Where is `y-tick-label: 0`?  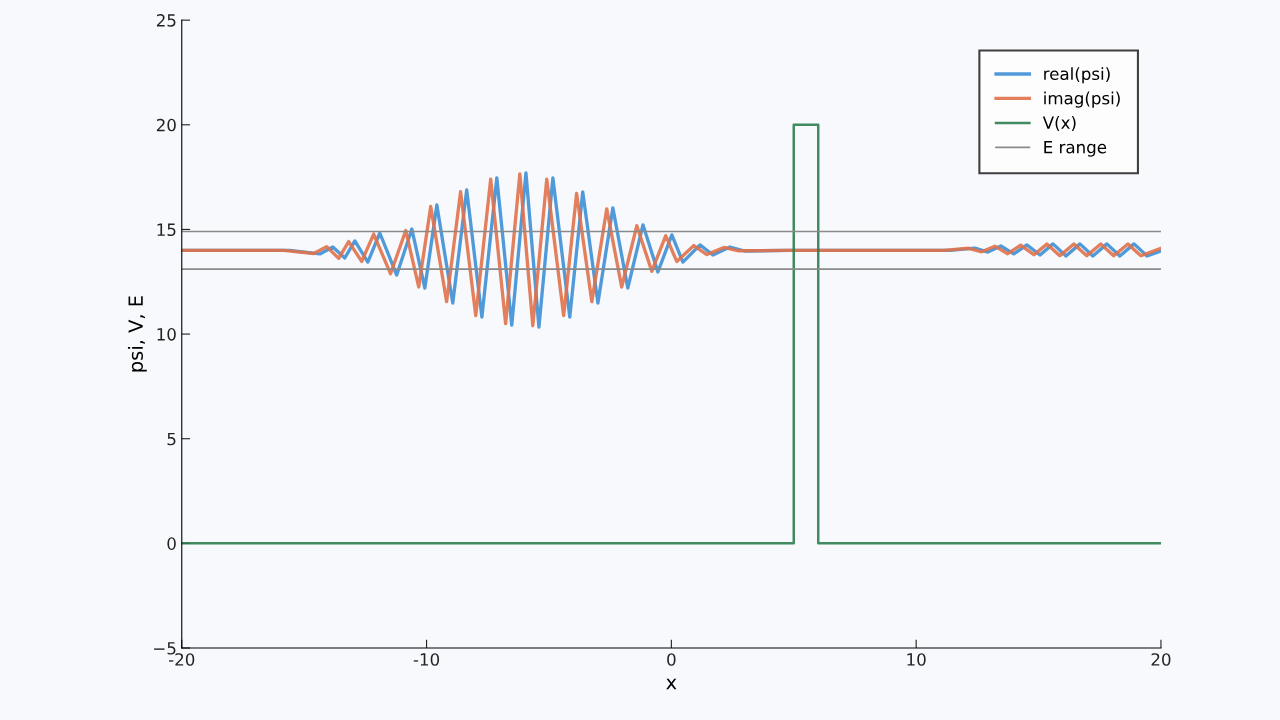 y-tick-label: 0 is located at coordinates (171, 543).